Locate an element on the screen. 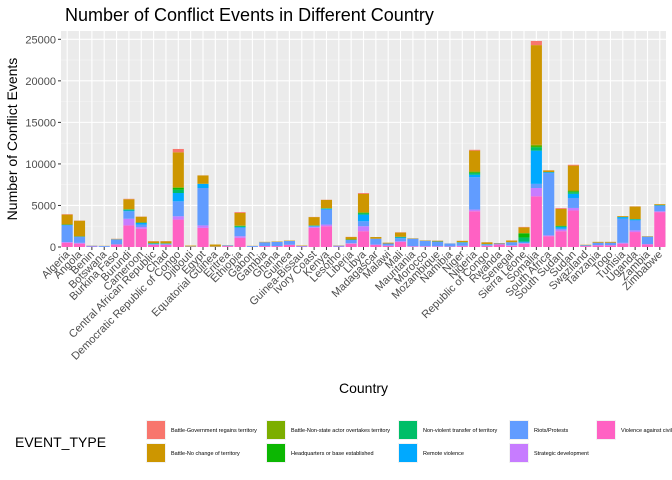 The image size is (672, 480). y-axis: 0 5000 10000 15000 20000 25000 is located at coordinates (43, 144).